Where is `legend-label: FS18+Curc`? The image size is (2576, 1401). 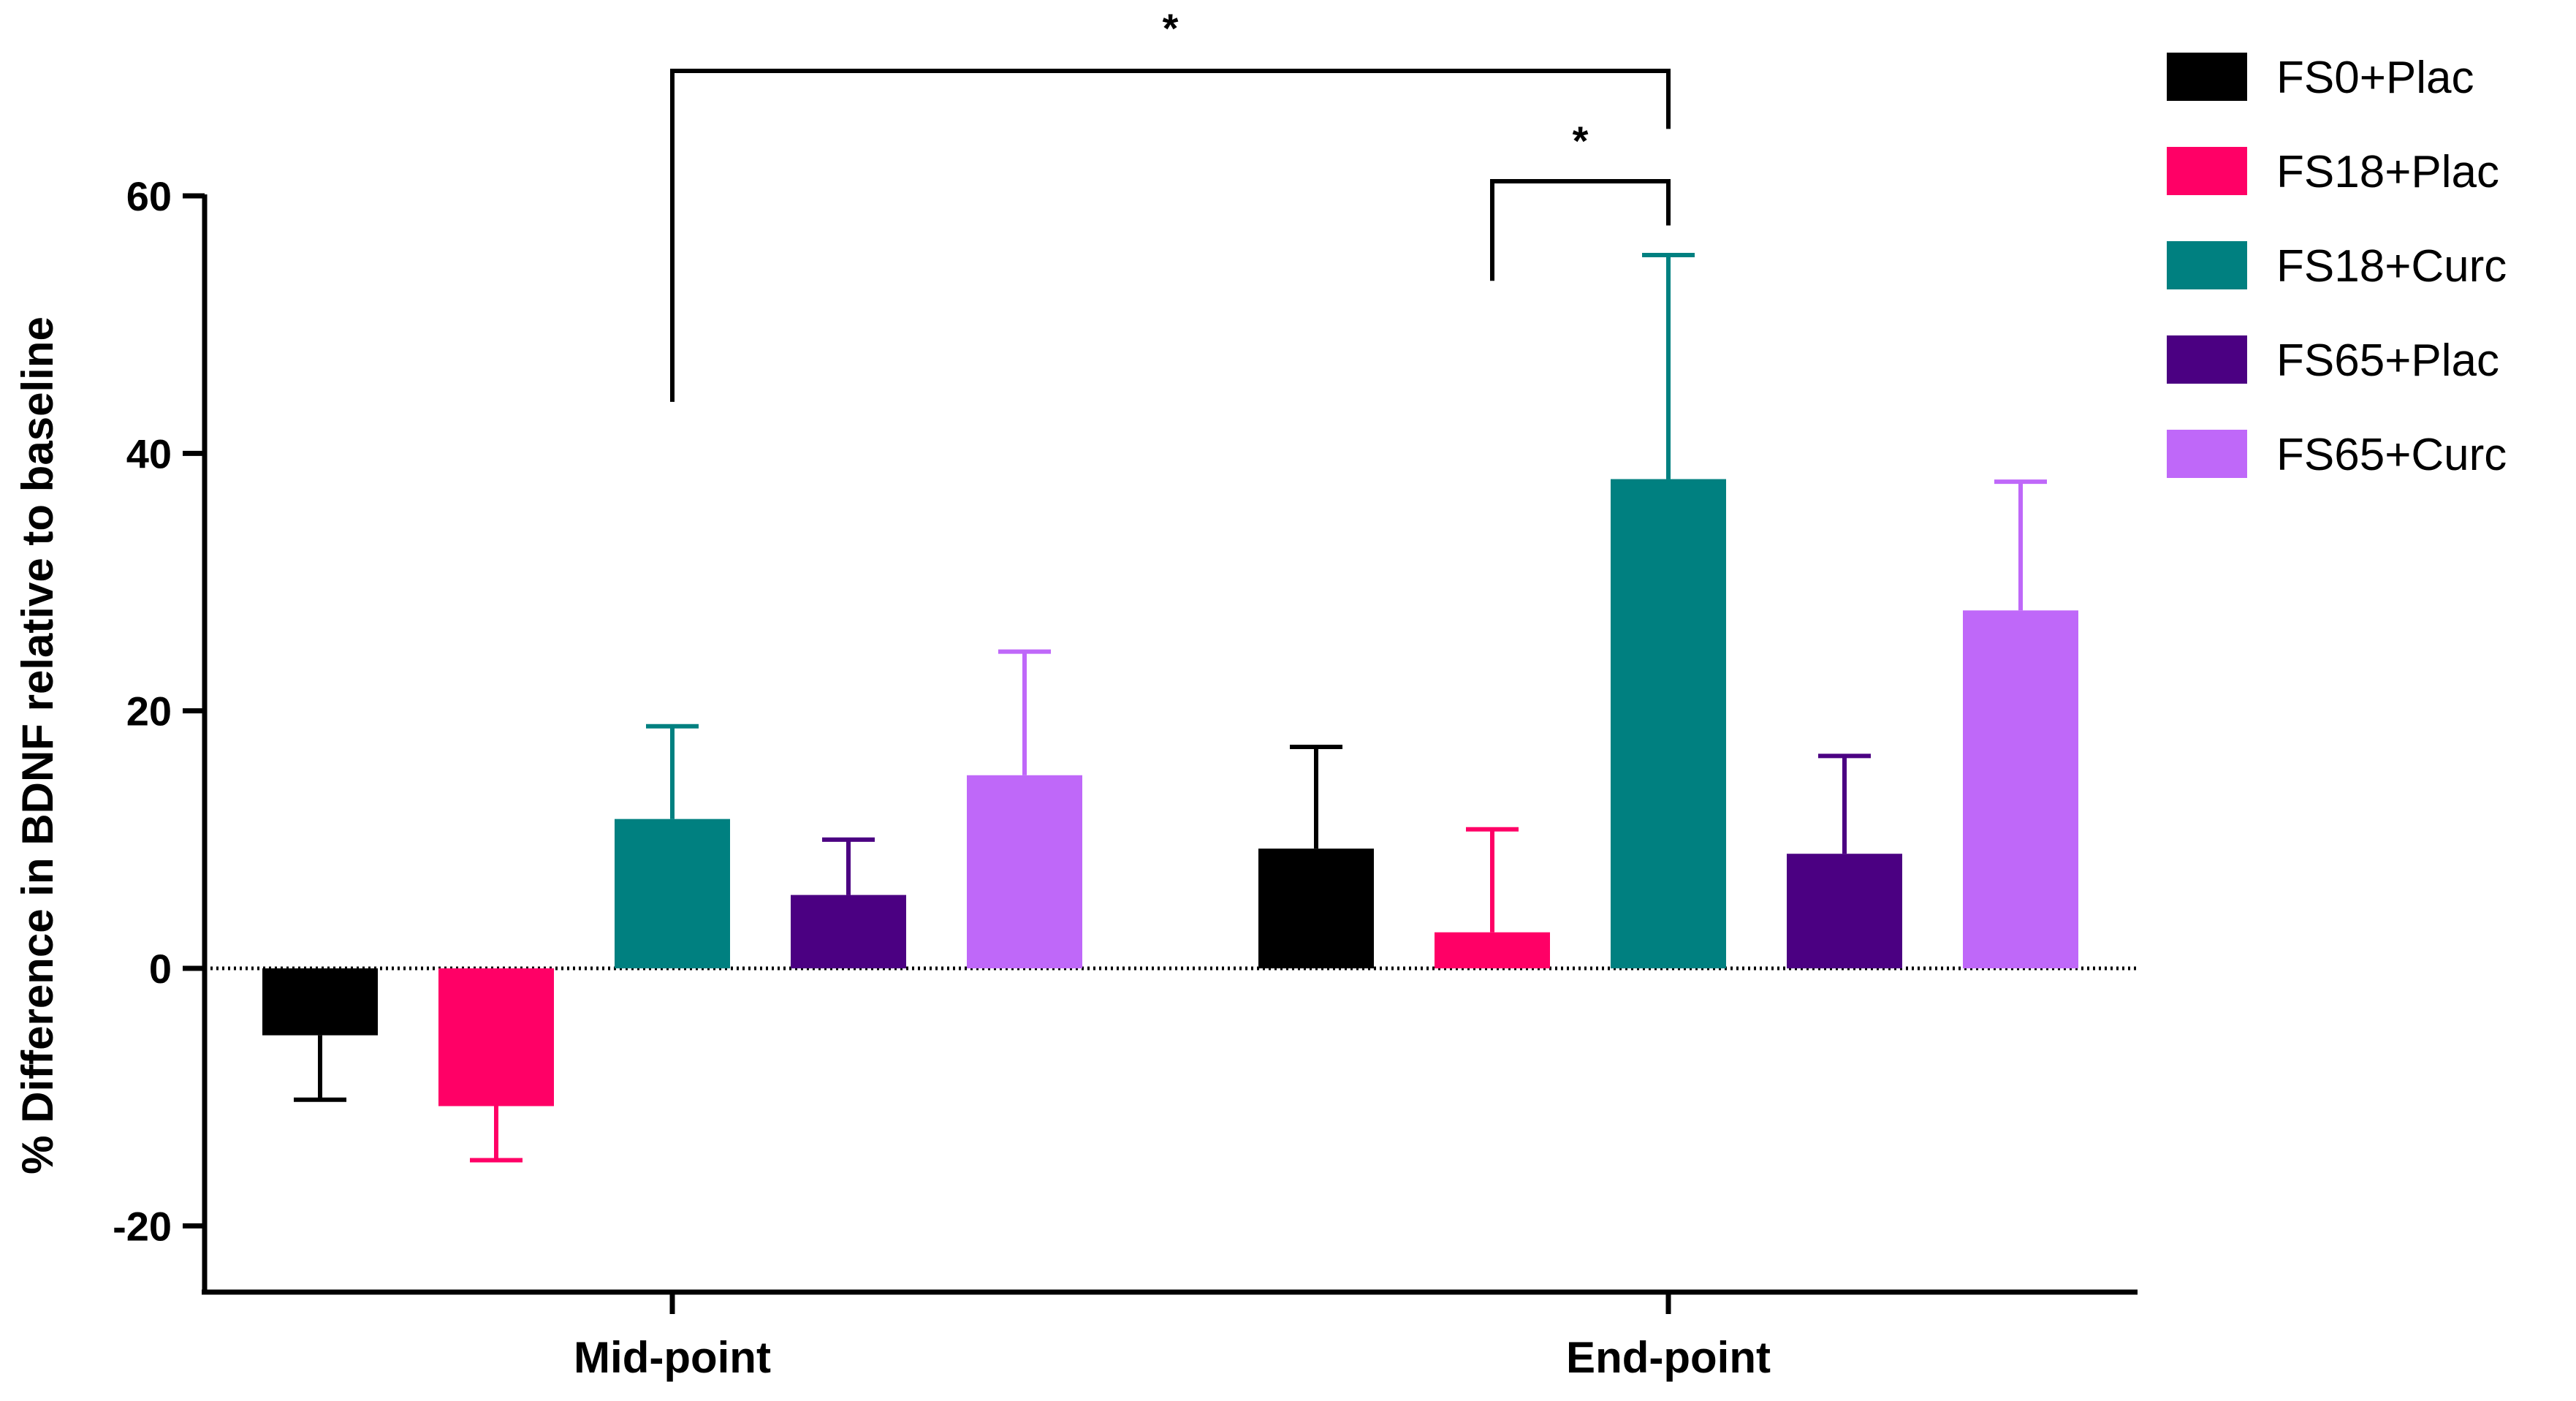 legend-label: FS18+Curc is located at coordinates (2391, 266).